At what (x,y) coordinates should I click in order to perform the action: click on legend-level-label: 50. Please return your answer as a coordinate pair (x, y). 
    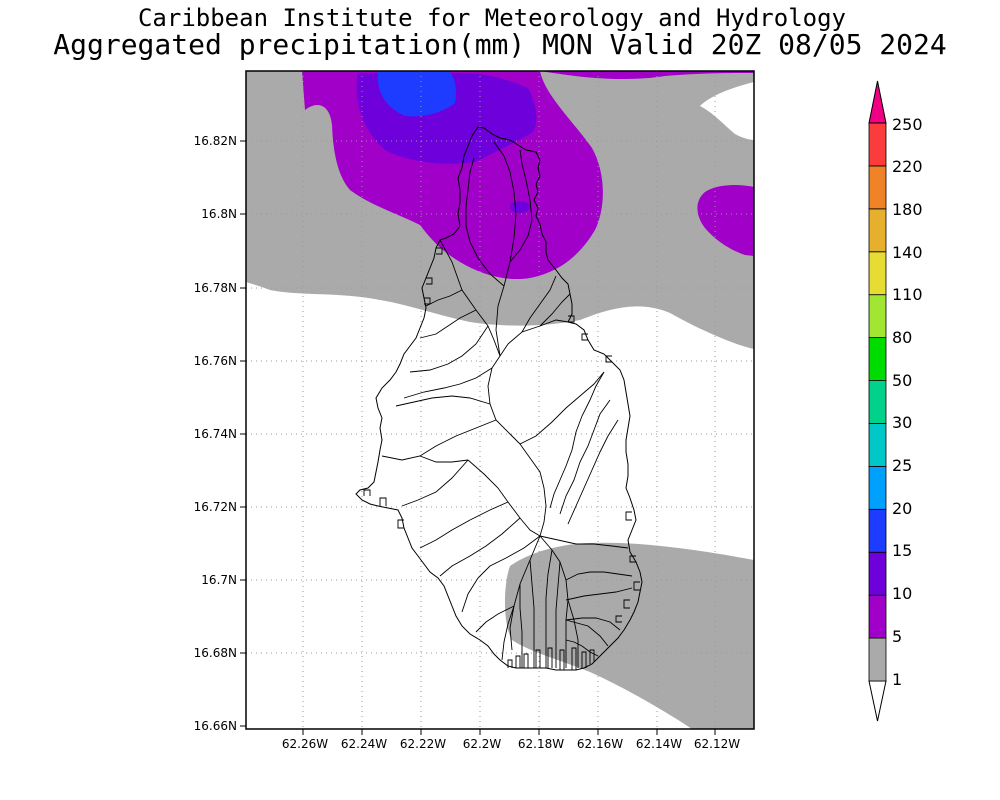
    Looking at the image, I should click on (902, 380).